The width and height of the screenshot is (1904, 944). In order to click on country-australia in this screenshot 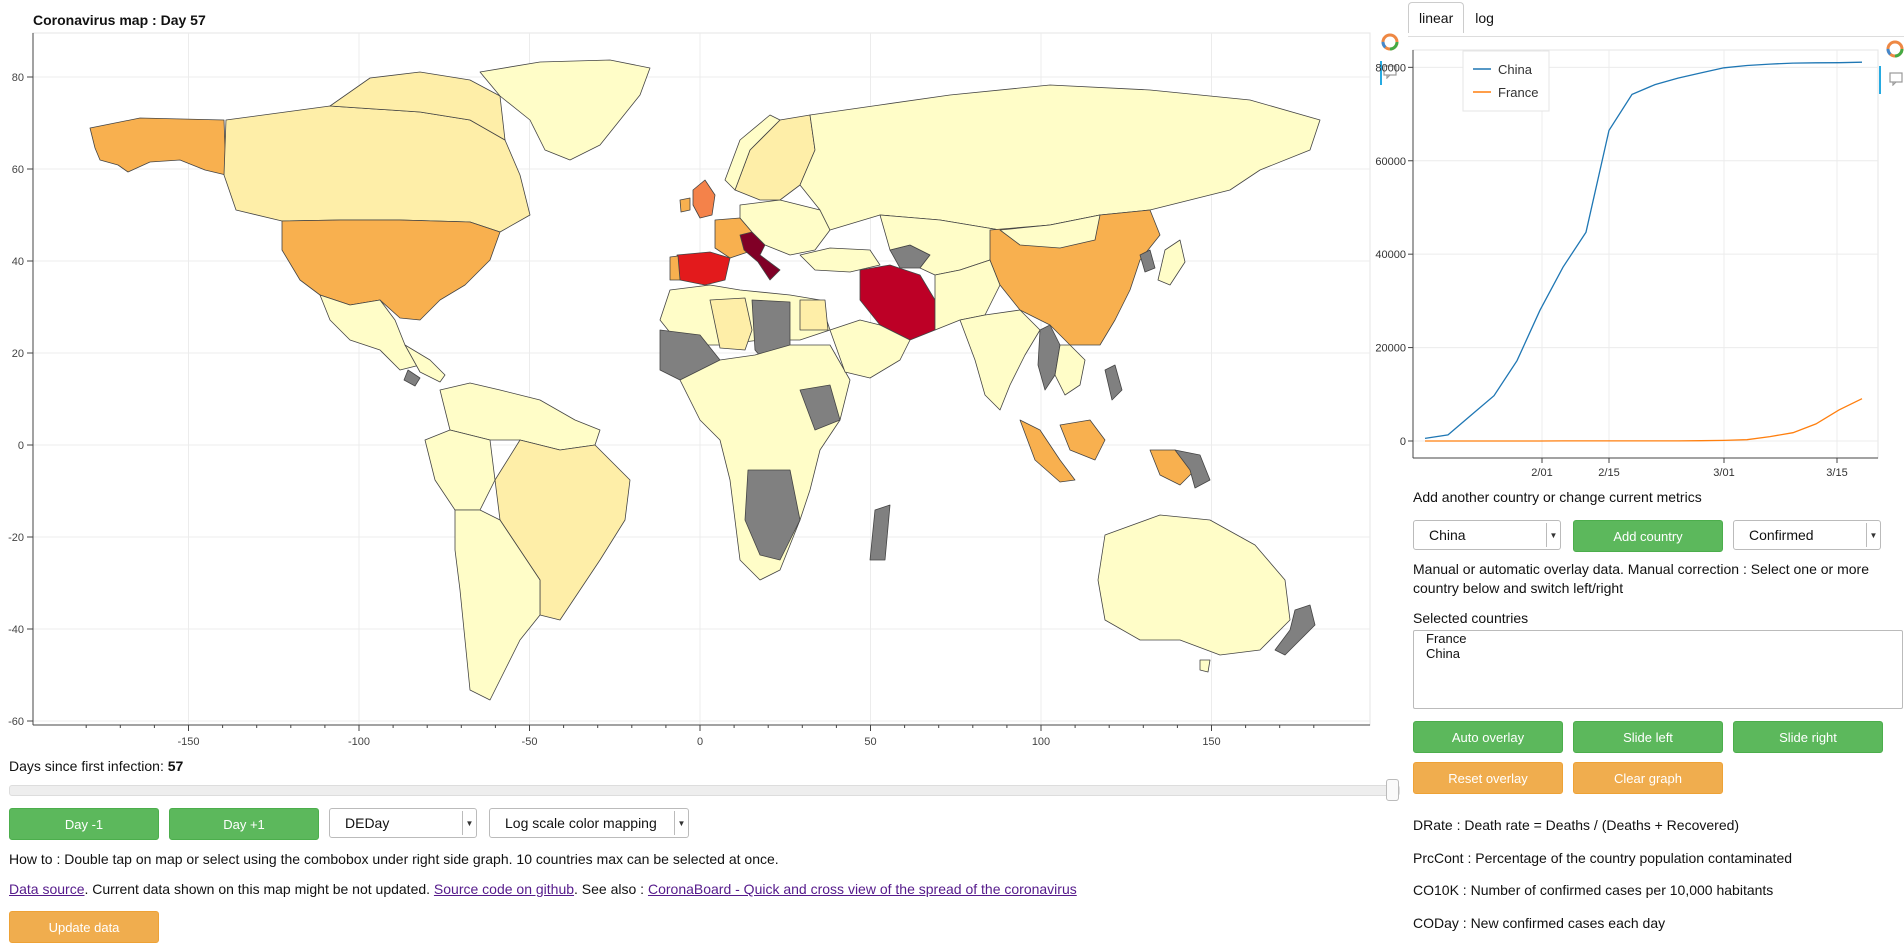, I will do `click(1194, 585)`.